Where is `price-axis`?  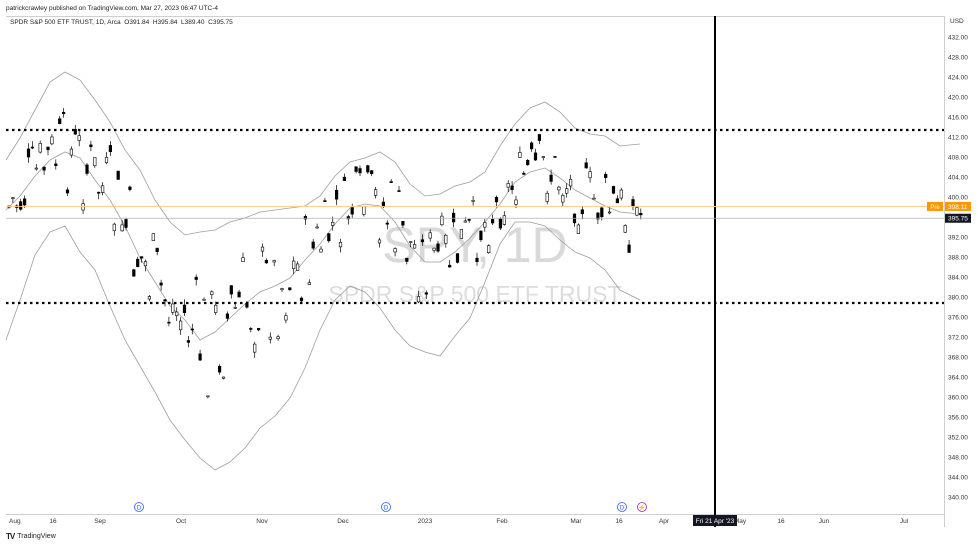
price-axis is located at coordinates (961, 271).